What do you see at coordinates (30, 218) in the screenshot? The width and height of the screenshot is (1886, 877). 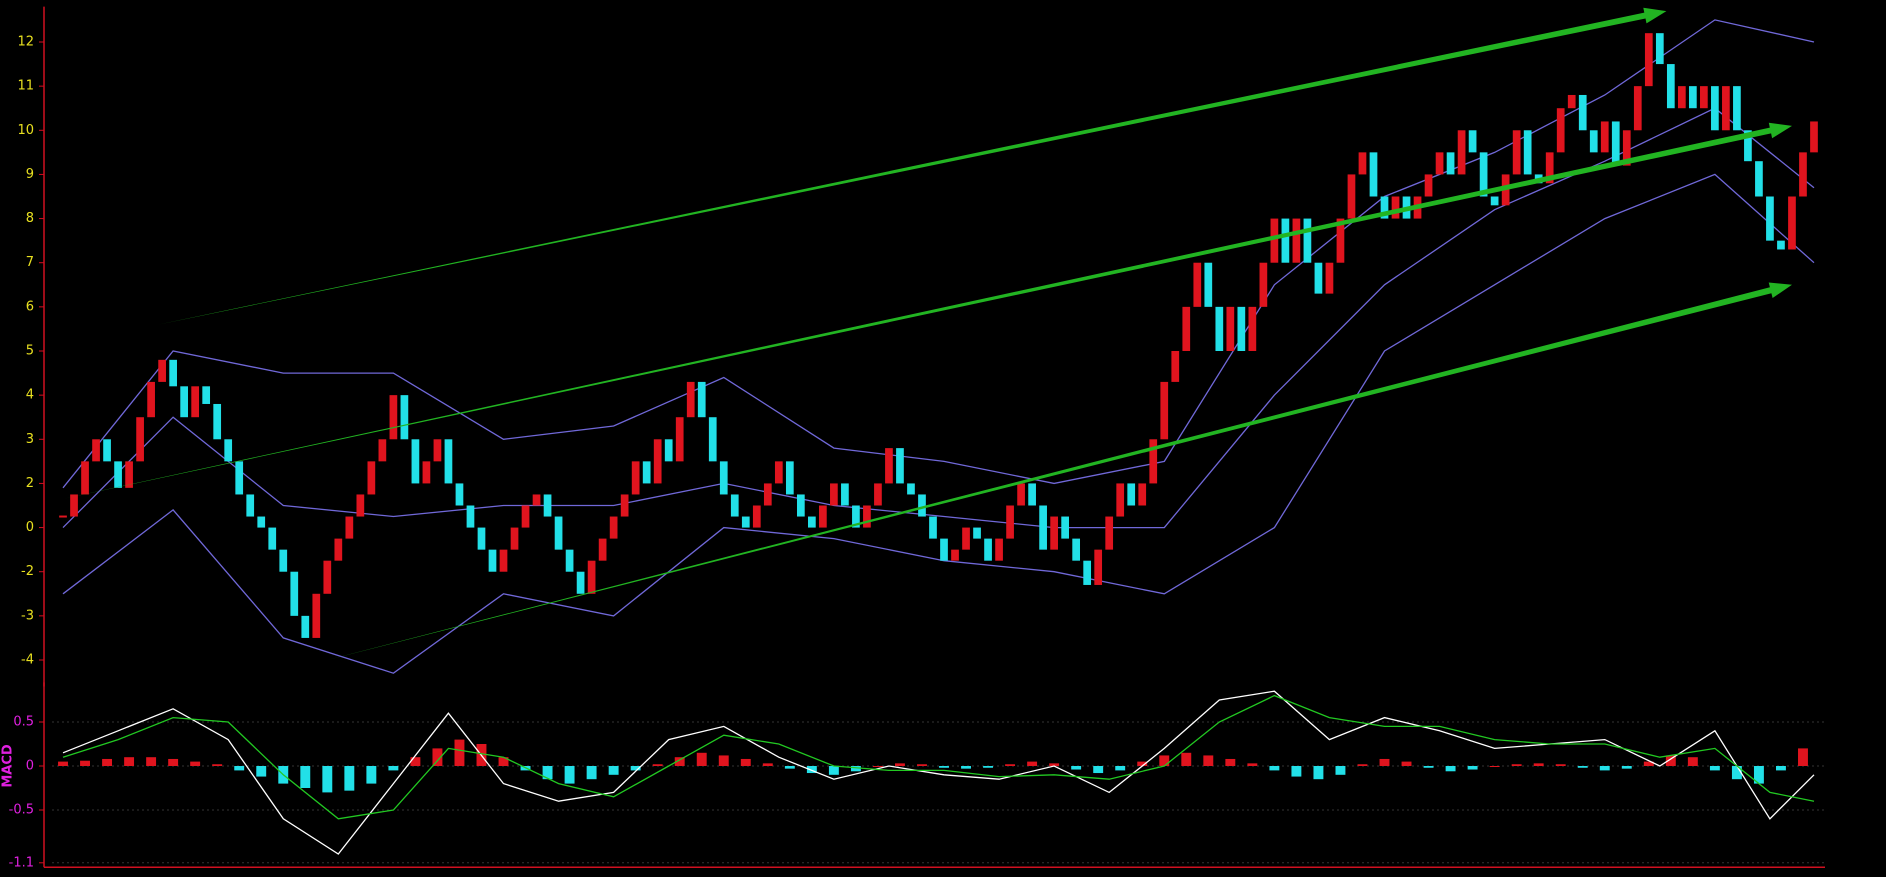 I see `y-tick-label: 8` at bounding box center [30, 218].